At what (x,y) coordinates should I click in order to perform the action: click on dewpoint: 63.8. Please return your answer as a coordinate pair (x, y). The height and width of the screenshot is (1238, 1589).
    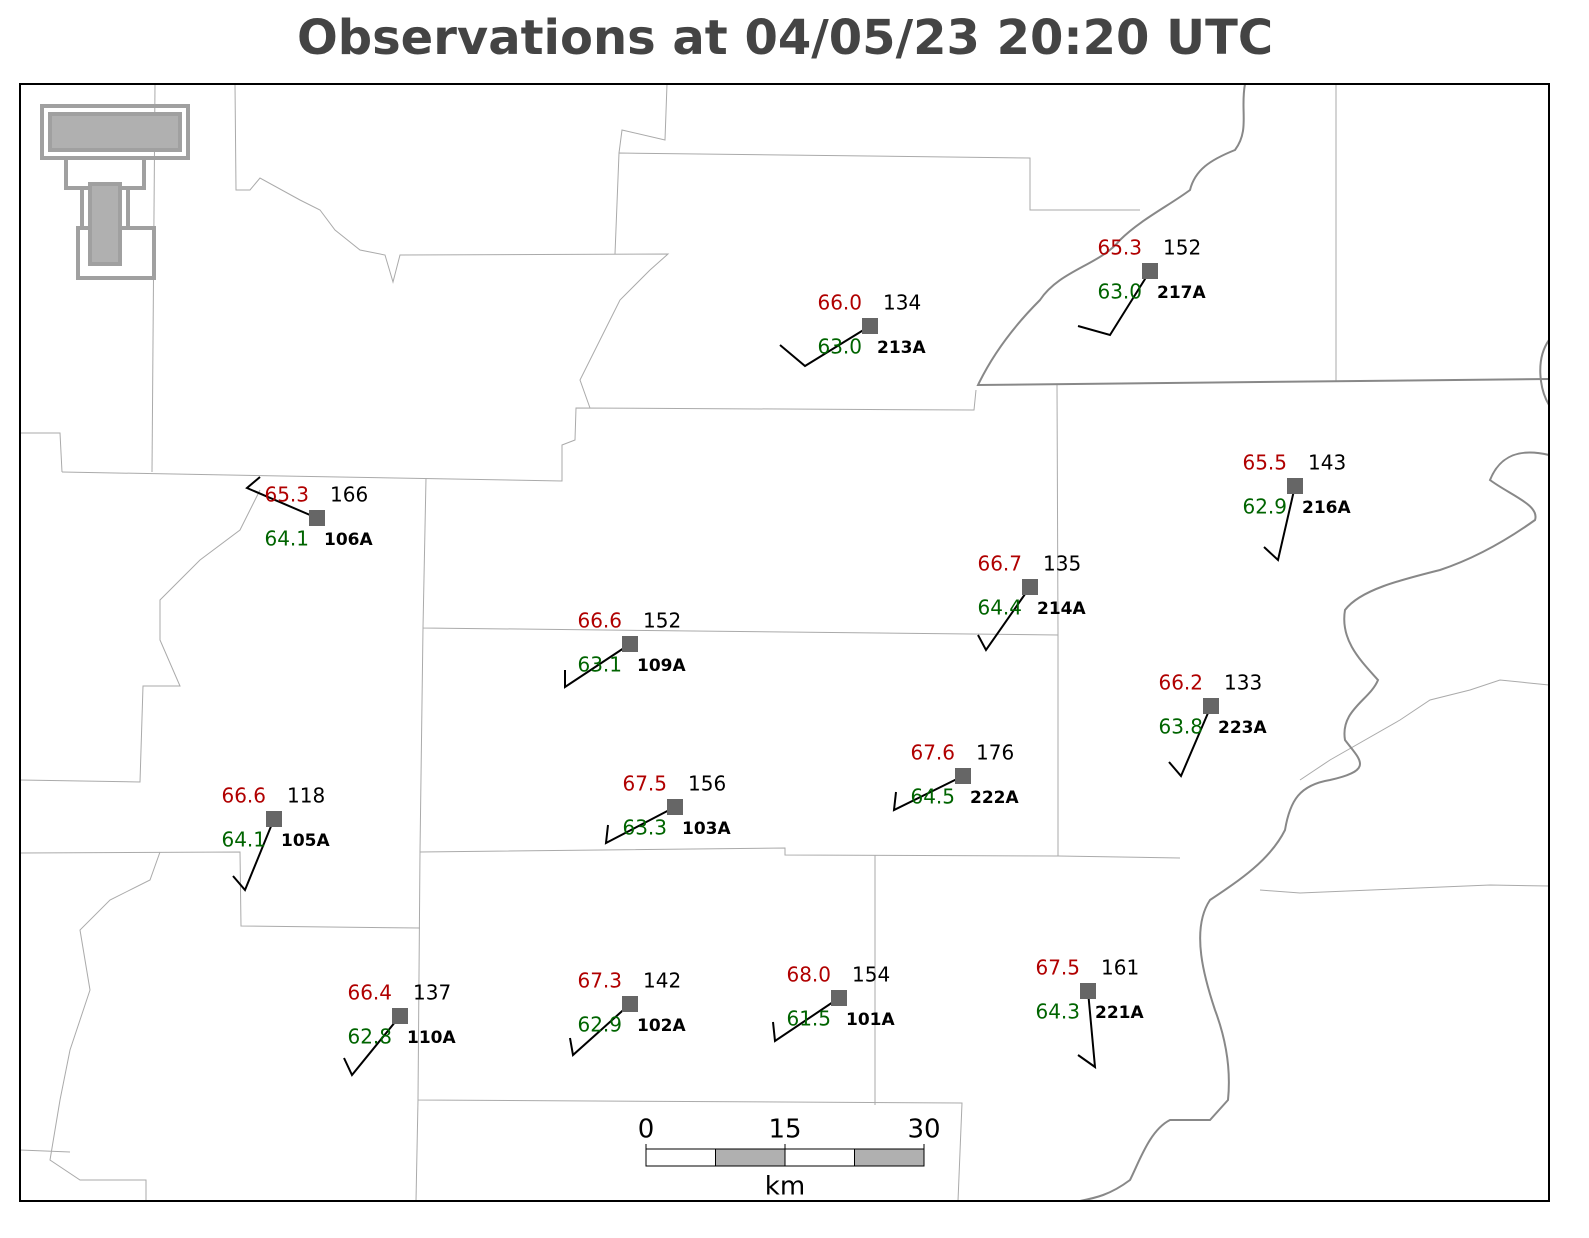
    Looking at the image, I should click on (1180, 727).